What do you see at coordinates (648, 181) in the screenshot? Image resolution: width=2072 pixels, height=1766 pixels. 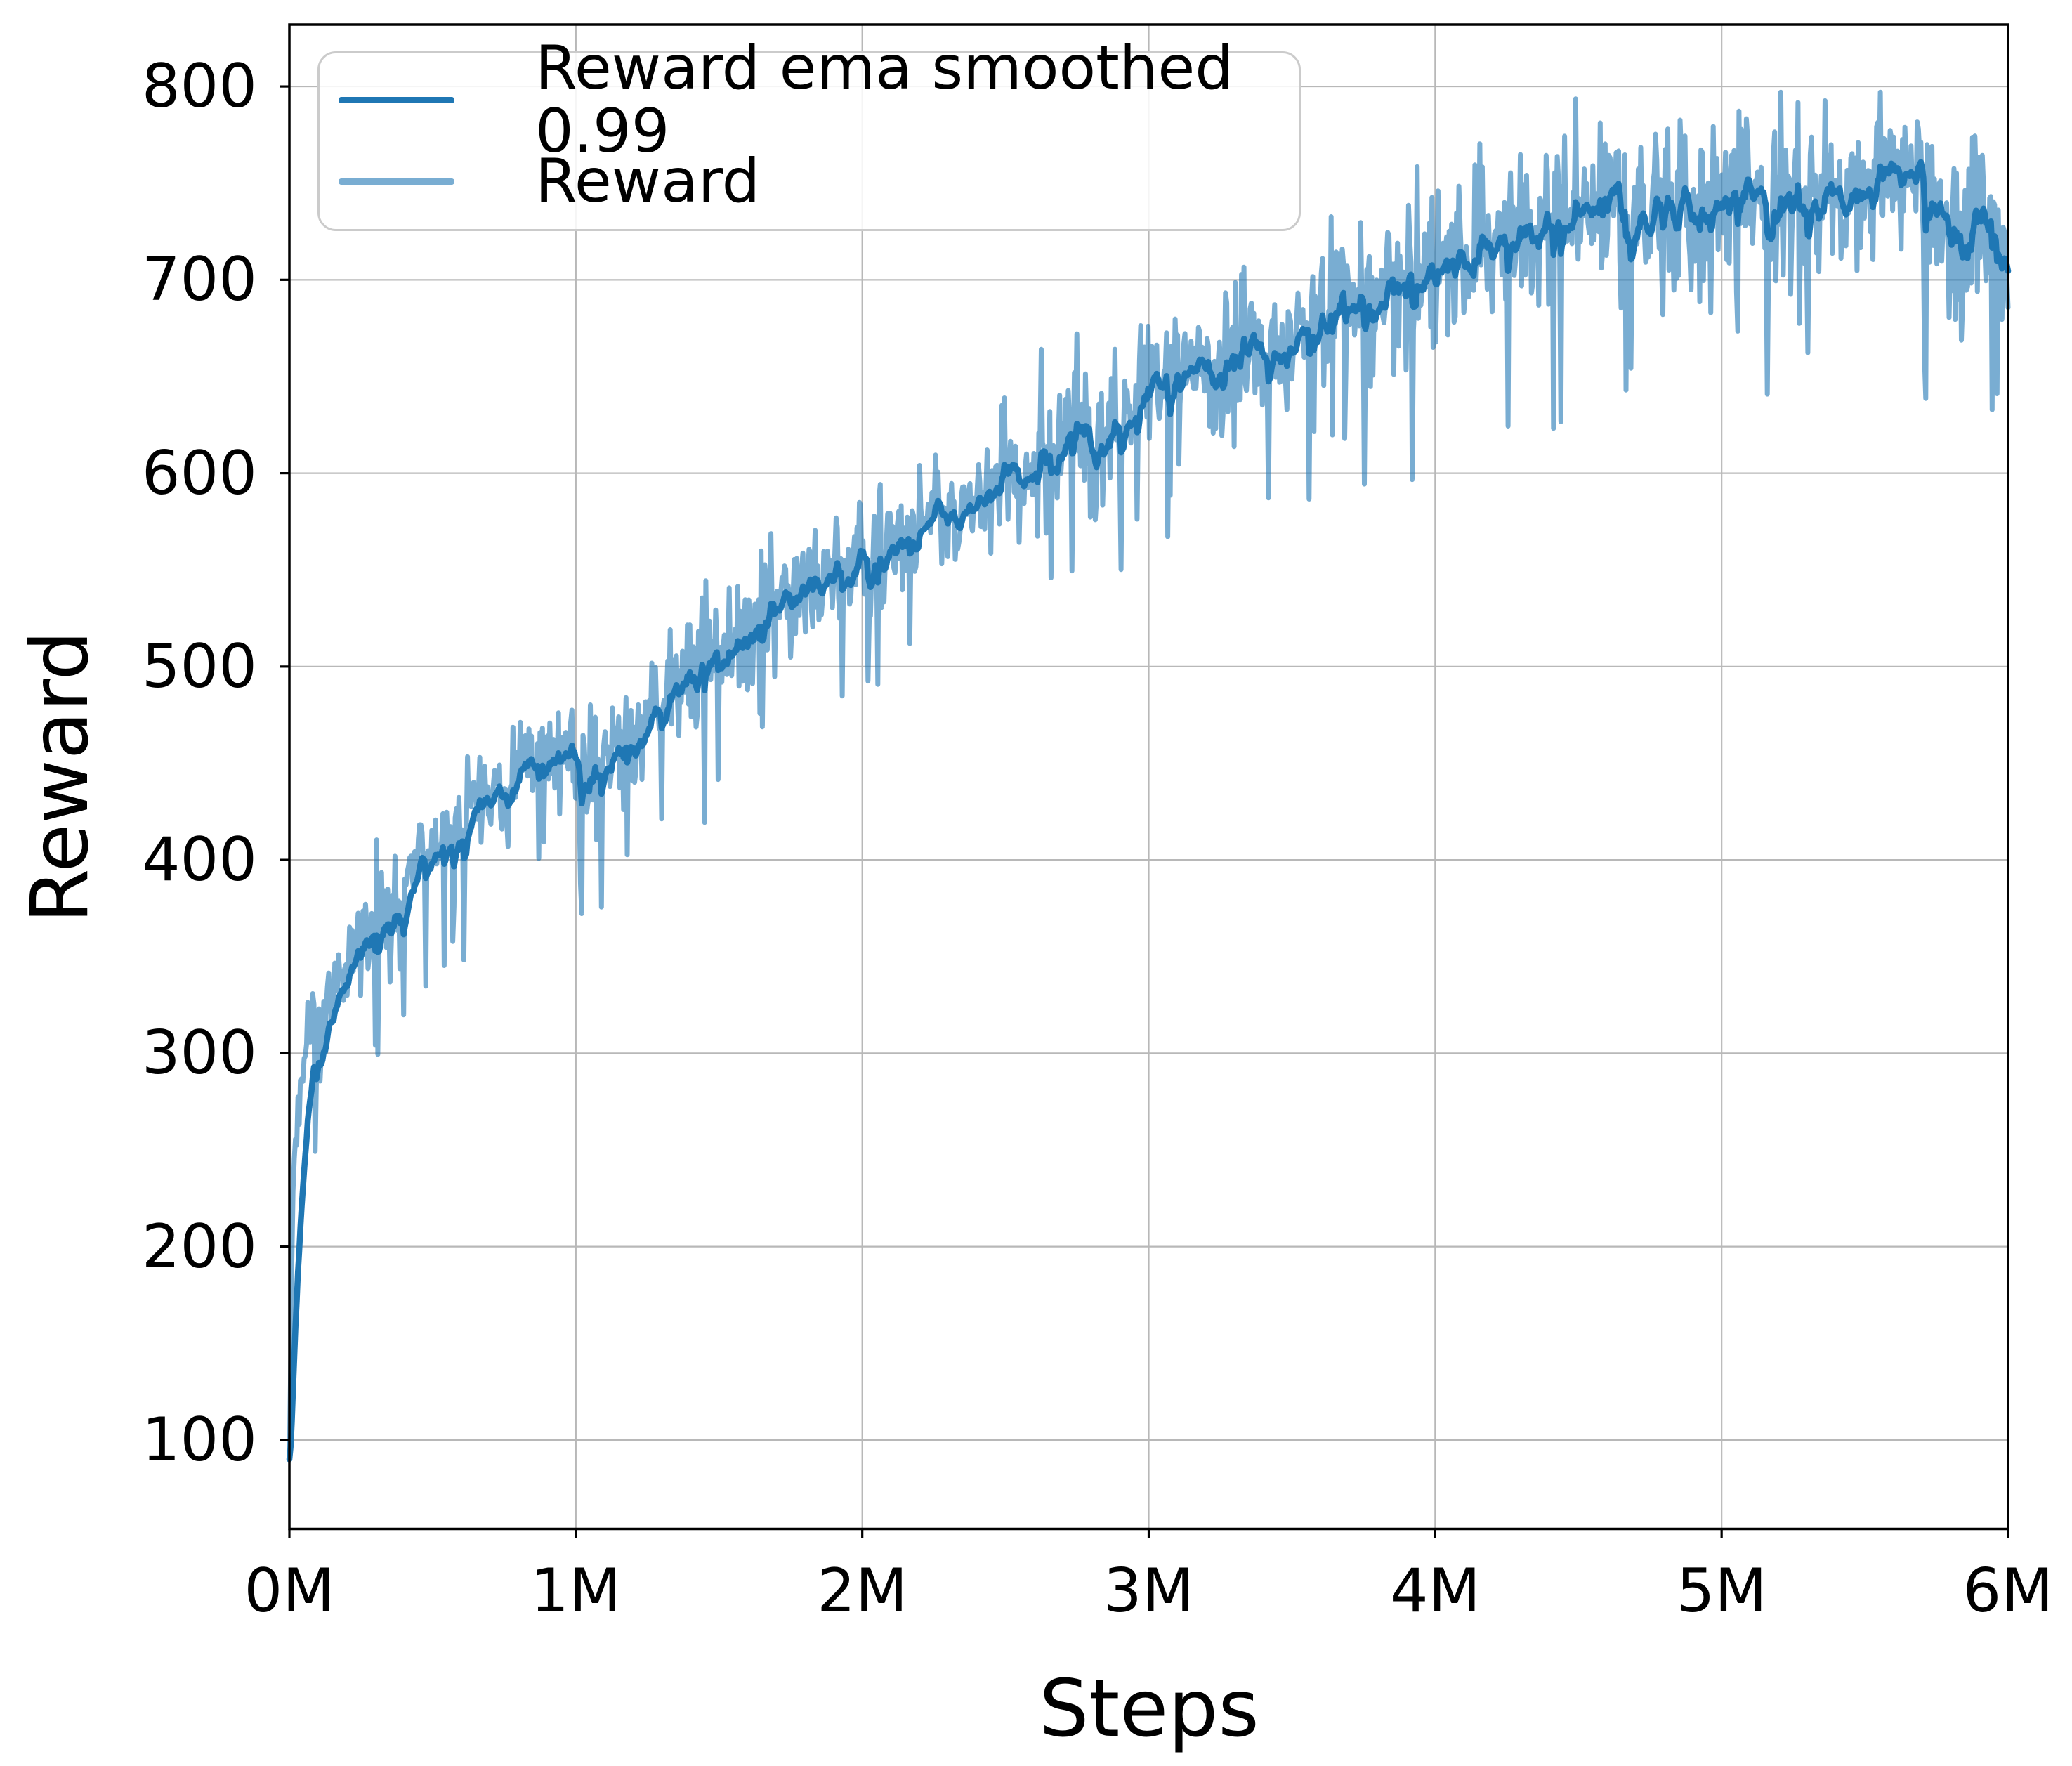 I see `legend-label-reward: Reward` at bounding box center [648, 181].